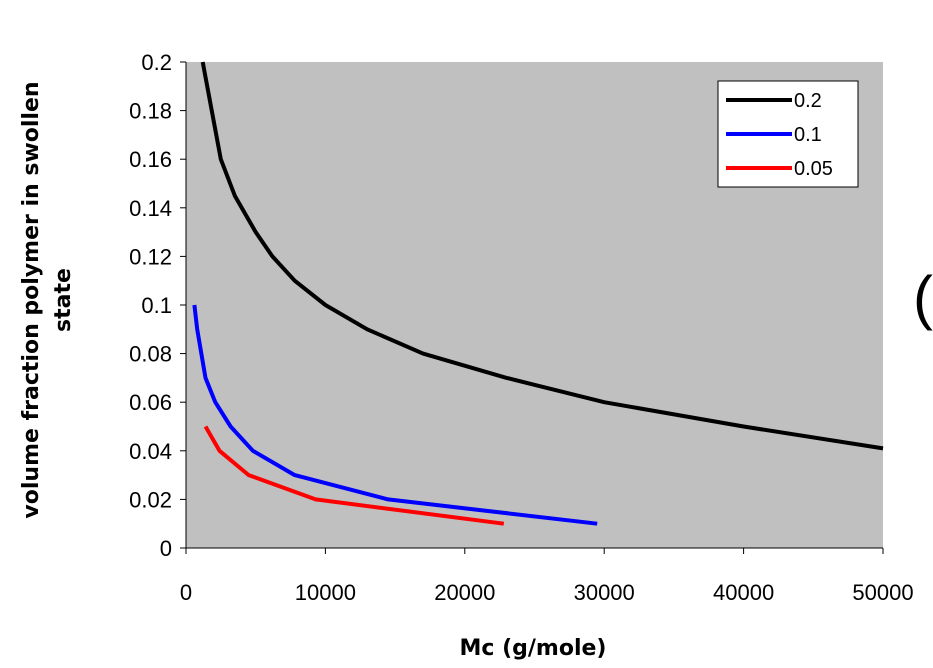  Describe the element at coordinates (63, 300) in the screenshot. I see `y-axis-title-line2: state` at that location.